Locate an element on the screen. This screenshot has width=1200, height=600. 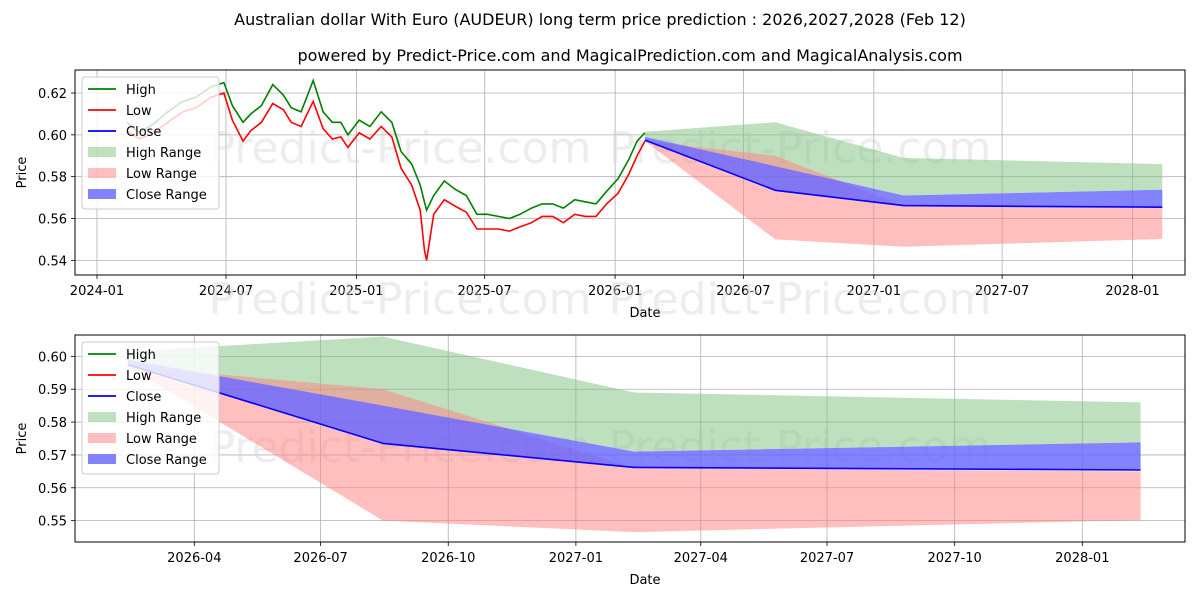
top-y-tick-label: 0.62 is located at coordinates (52, 94).